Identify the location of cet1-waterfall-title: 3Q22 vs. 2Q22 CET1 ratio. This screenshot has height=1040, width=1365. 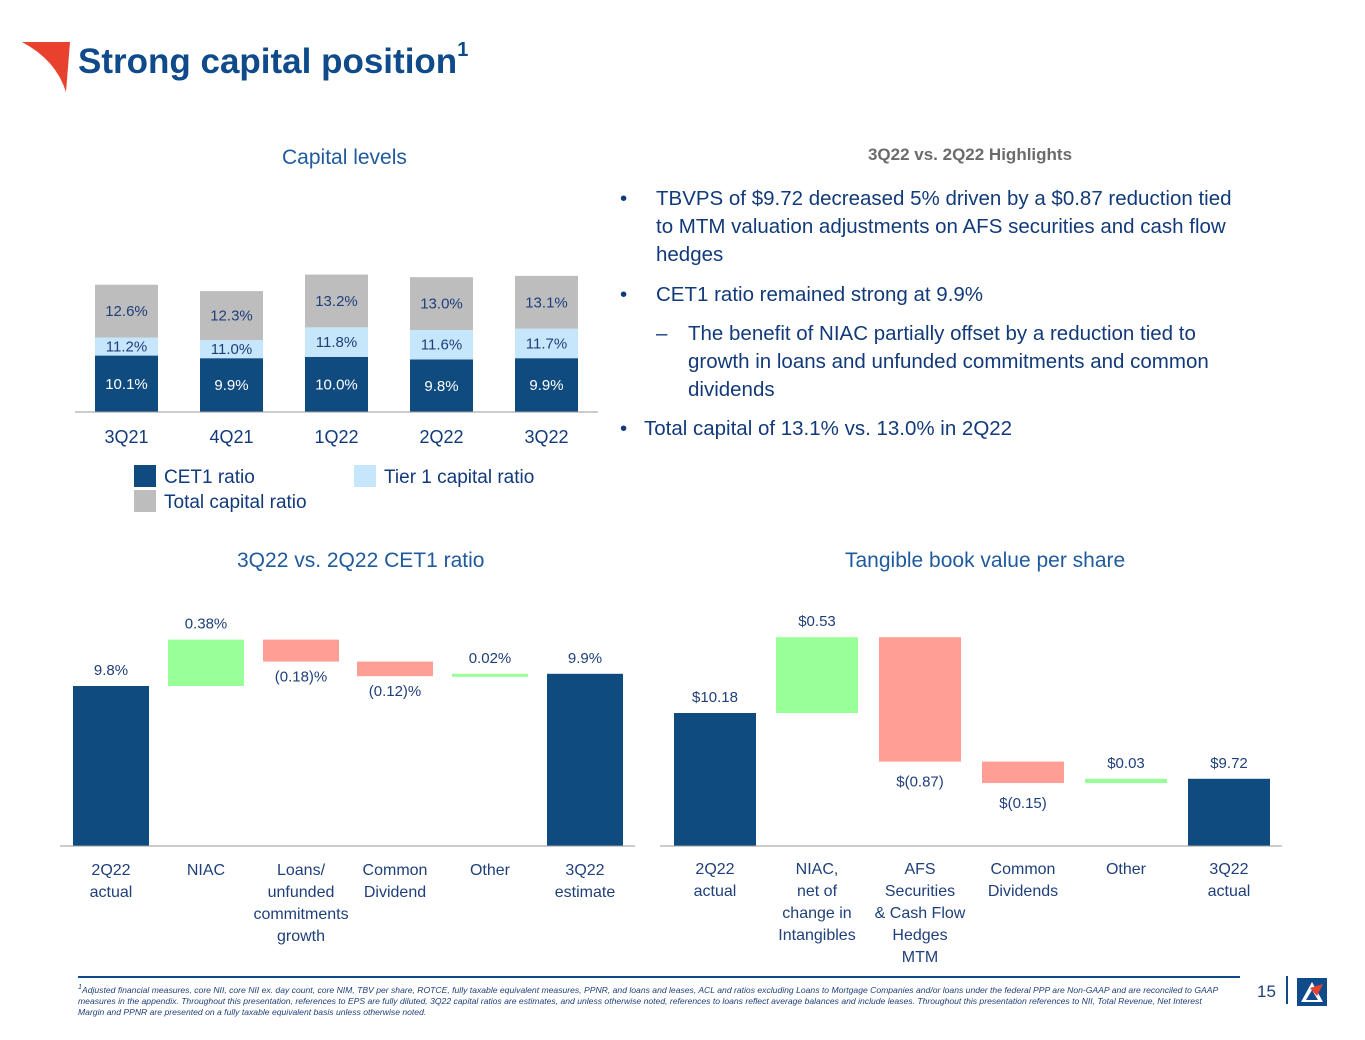
(361, 560).